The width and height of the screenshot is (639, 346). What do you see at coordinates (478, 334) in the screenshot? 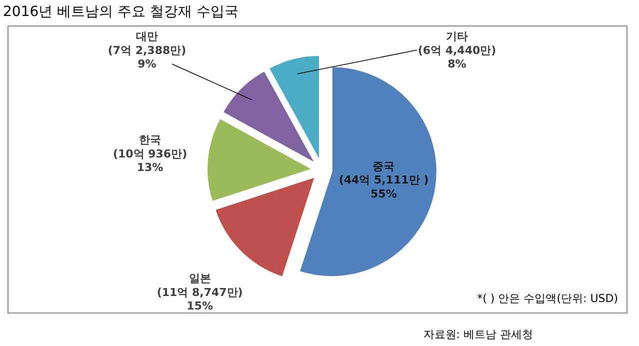
I see `text: 자료원: 베트남 관세청` at bounding box center [478, 334].